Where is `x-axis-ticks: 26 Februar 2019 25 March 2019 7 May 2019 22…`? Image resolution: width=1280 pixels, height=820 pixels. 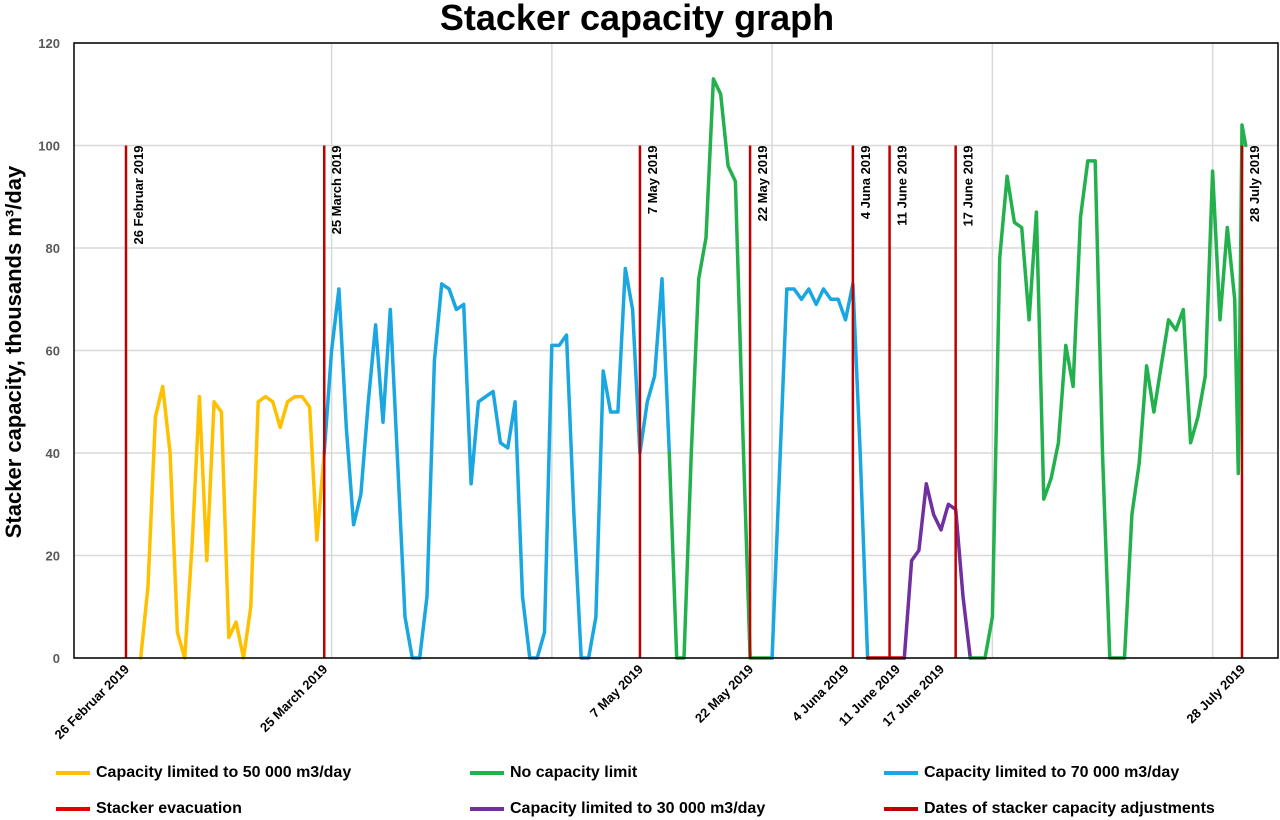
x-axis-ticks: 26 Februar 2019 25 March 2019 7 May 2019 22… is located at coordinates (650, 702).